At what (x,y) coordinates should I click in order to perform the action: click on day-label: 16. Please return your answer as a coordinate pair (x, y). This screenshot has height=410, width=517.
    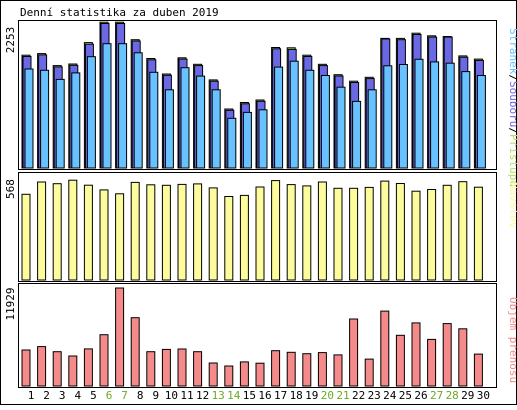
    Looking at the image, I should click on (264, 395).